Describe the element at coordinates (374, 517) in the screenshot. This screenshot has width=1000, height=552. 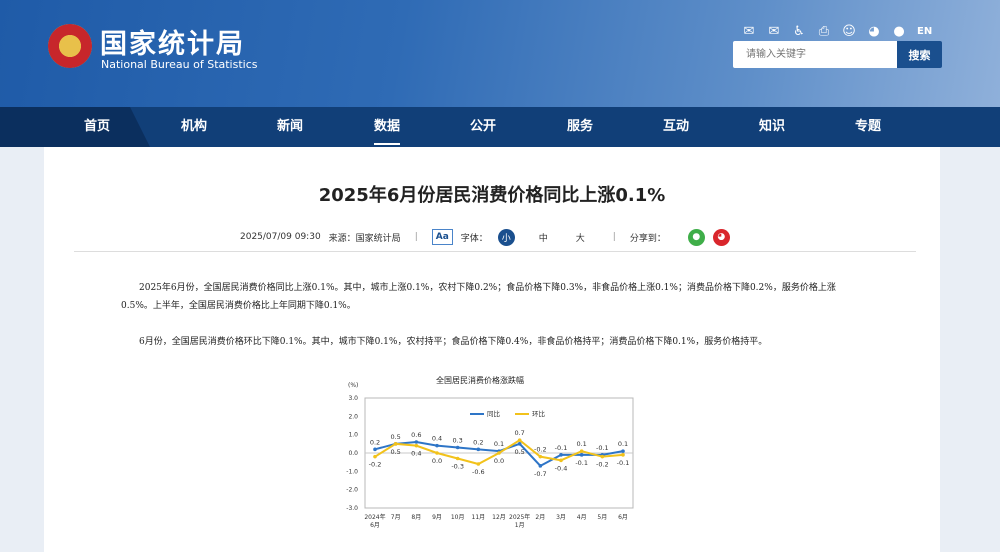
I see `x-tick-label: 2024年` at that location.